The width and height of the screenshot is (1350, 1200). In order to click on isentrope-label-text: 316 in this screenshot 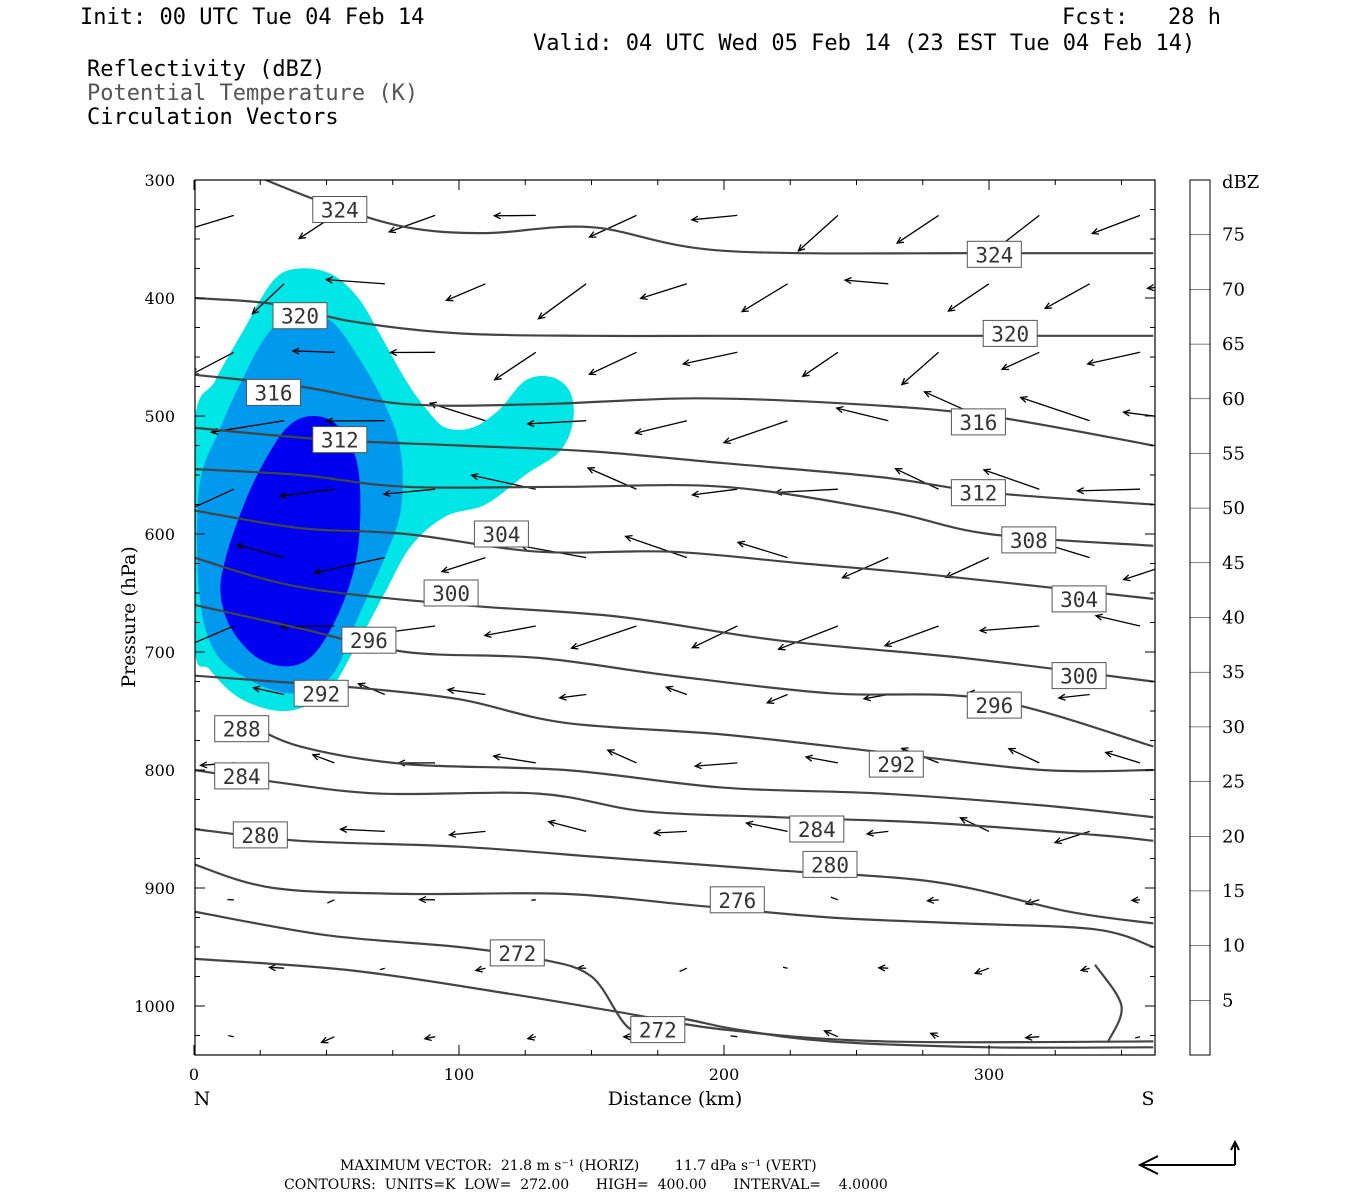, I will do `click(274, 393)`.